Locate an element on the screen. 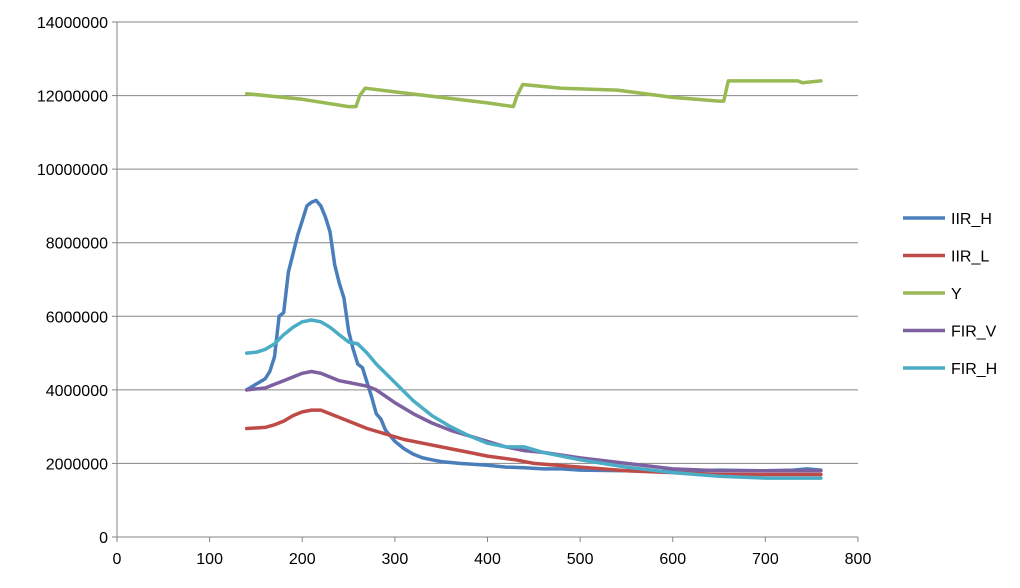 This screenshot has height=588, width=1020. y-tick-label-2: 4000000 is located at coordinates (77, 391).